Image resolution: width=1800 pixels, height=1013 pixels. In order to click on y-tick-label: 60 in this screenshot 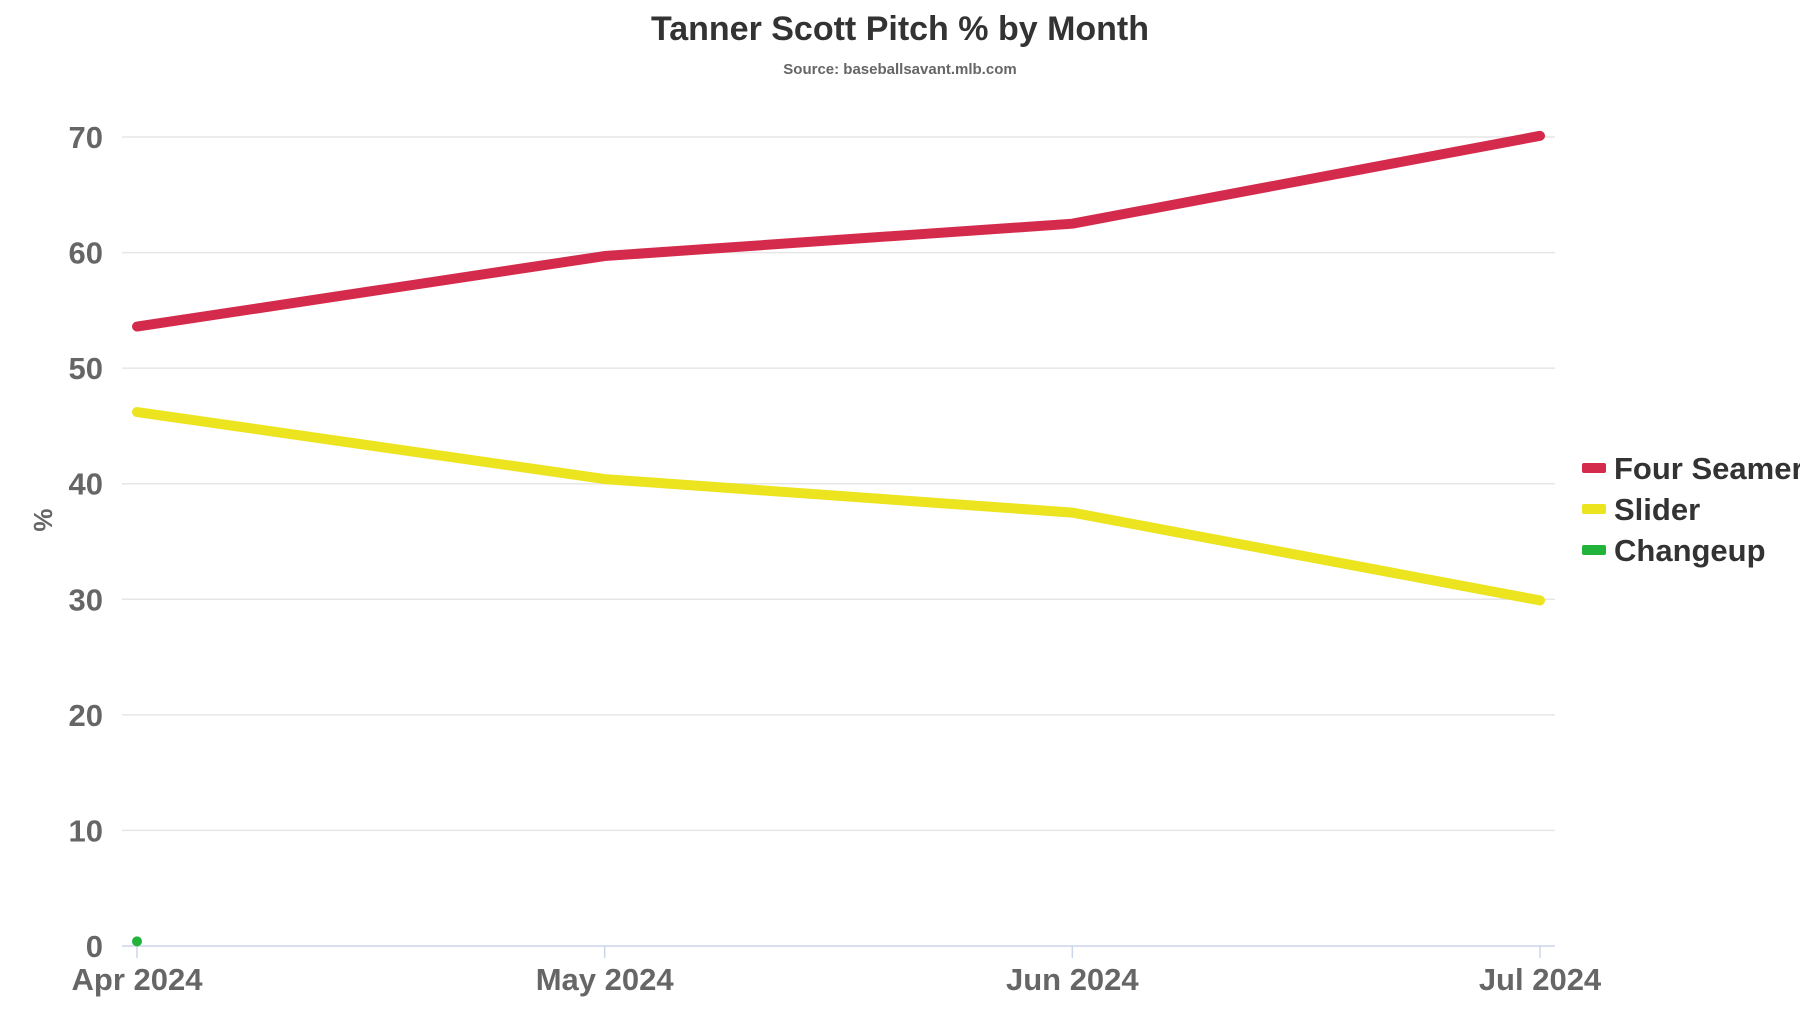, I will do `click(86, 253)`.